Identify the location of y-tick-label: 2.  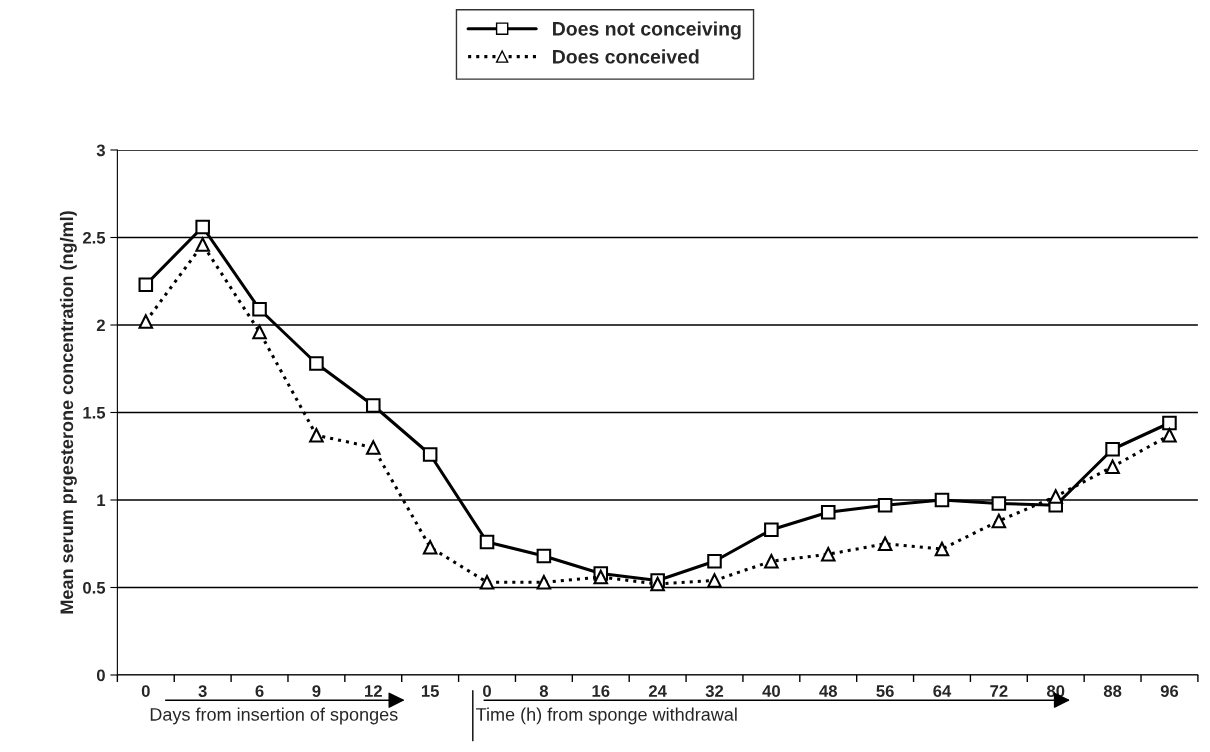
(100, 325).